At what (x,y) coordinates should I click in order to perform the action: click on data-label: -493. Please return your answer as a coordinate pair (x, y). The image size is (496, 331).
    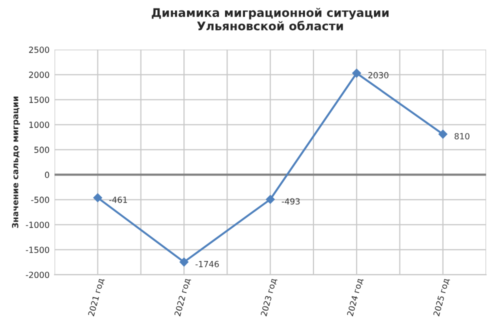
    Looking at the image, I should click on (291, 201).